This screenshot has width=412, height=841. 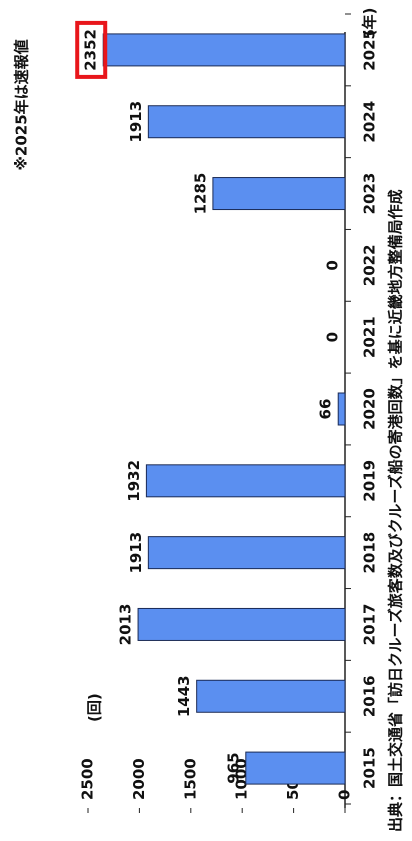 What do you see at coordinates (126, 625) in the screenshot?
I see `value-label: 2013` at bounding box center [126, 625].